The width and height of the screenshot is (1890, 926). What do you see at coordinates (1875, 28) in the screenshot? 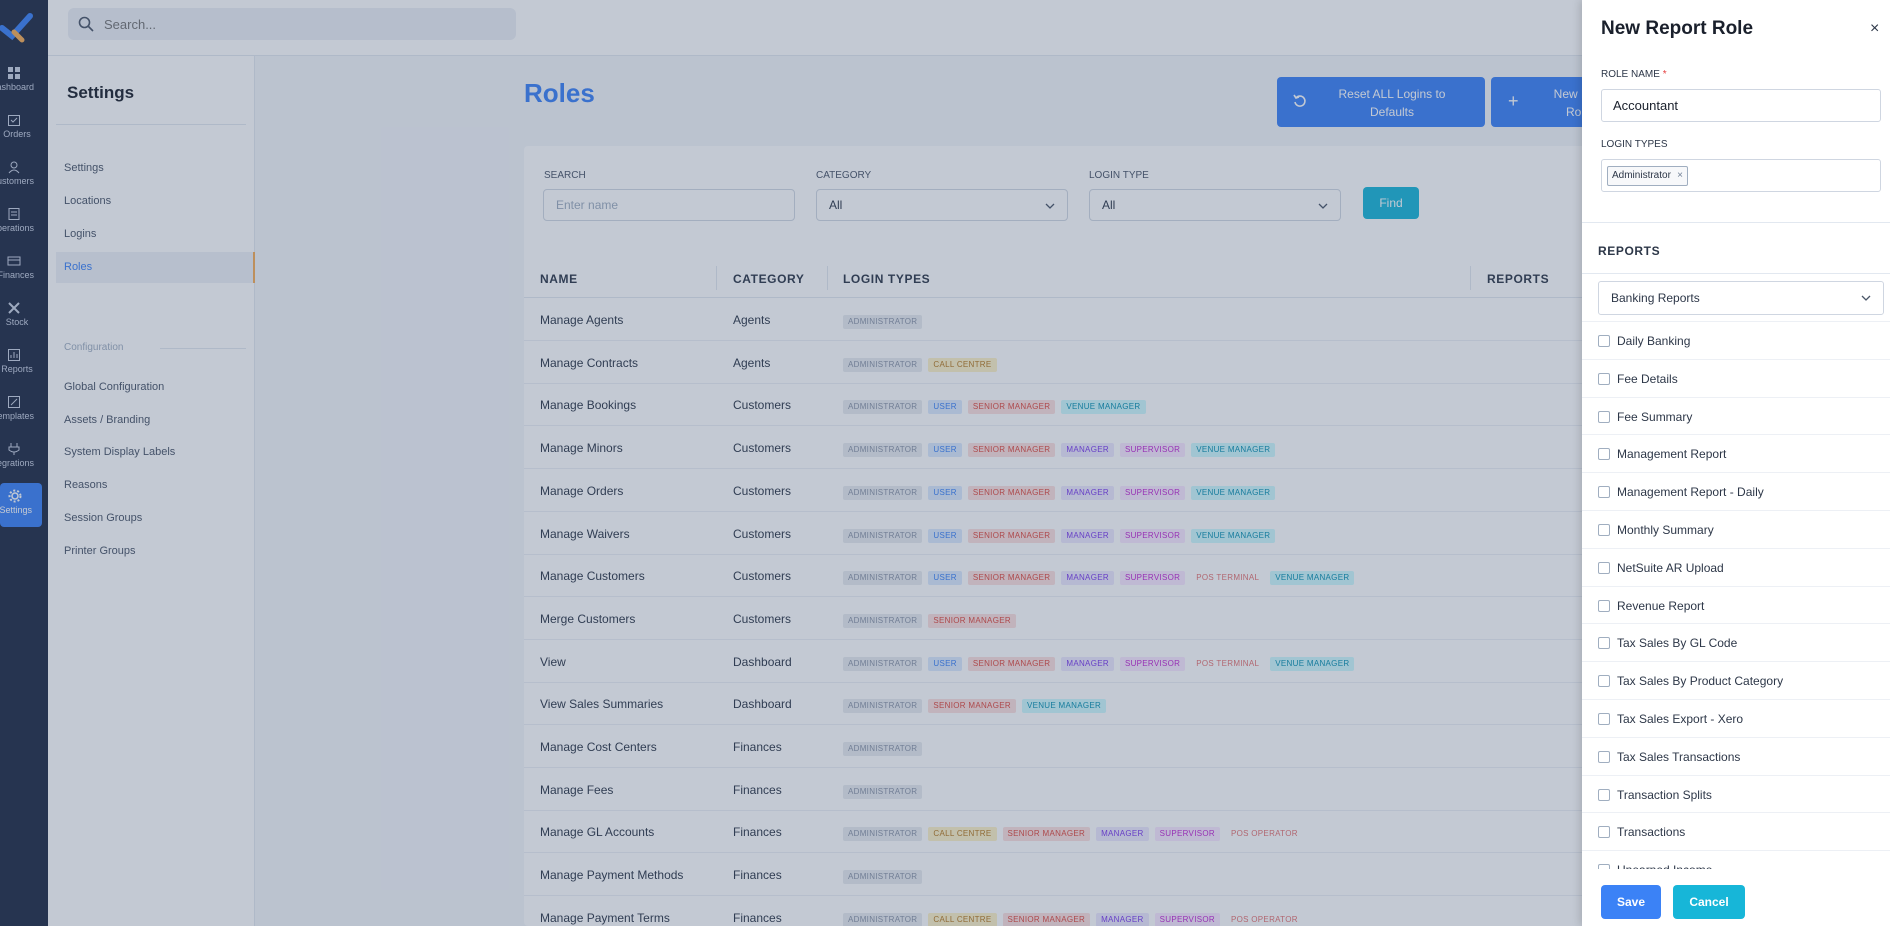
I see `close-icon: ×` at bounding box center [1875, 28].